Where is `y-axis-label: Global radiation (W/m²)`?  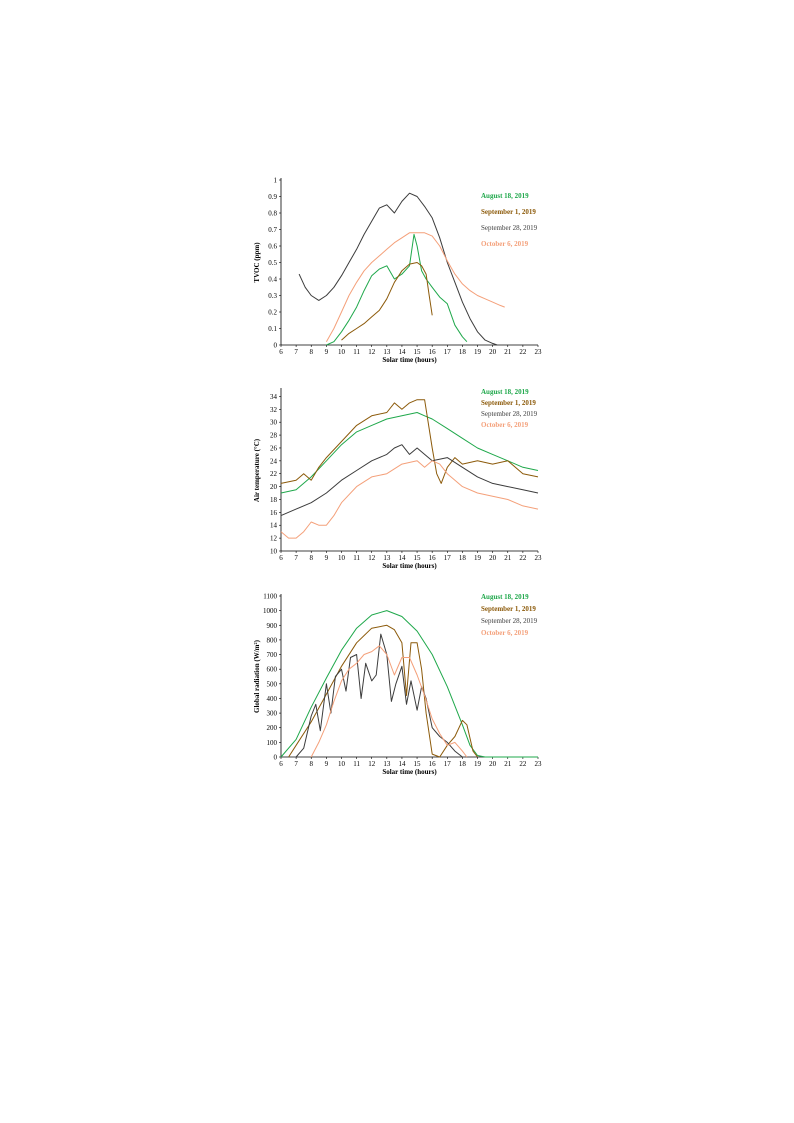
y-axis-label: Global radiation (W/m²) is located at coordinates (257, 676).